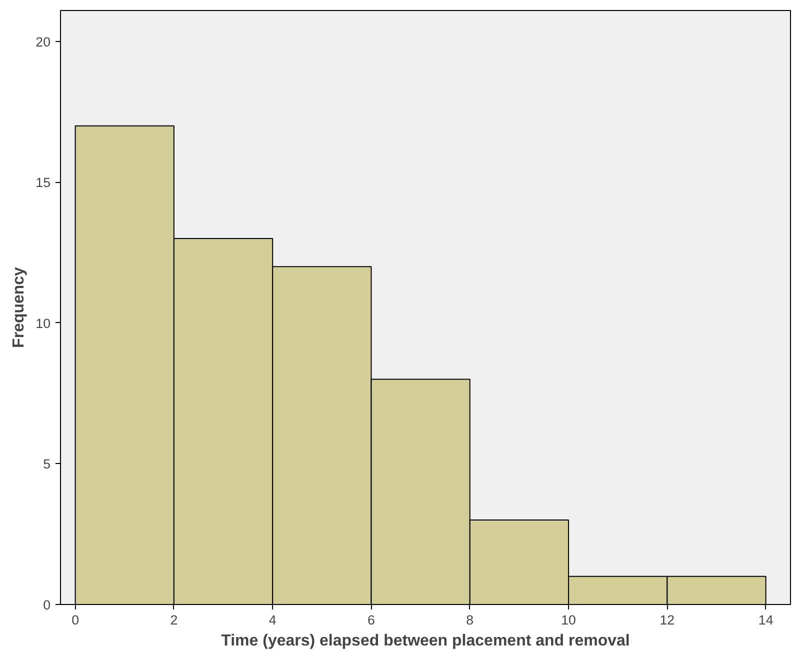  Describe the element at coordinates (272, 620) in the screenshot. I see `x-tick-label: 4` at that location.